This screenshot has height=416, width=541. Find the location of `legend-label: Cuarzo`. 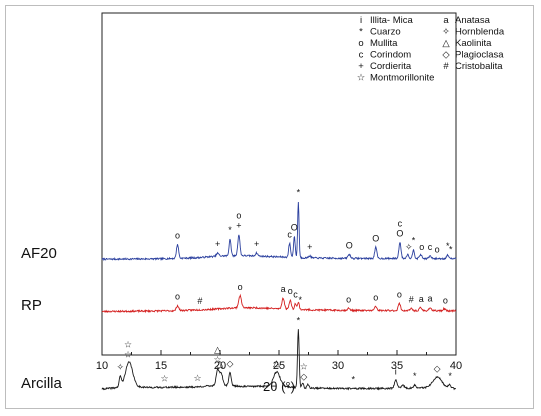

legend-label: Cuarzo is located at coordinates (385, 32).